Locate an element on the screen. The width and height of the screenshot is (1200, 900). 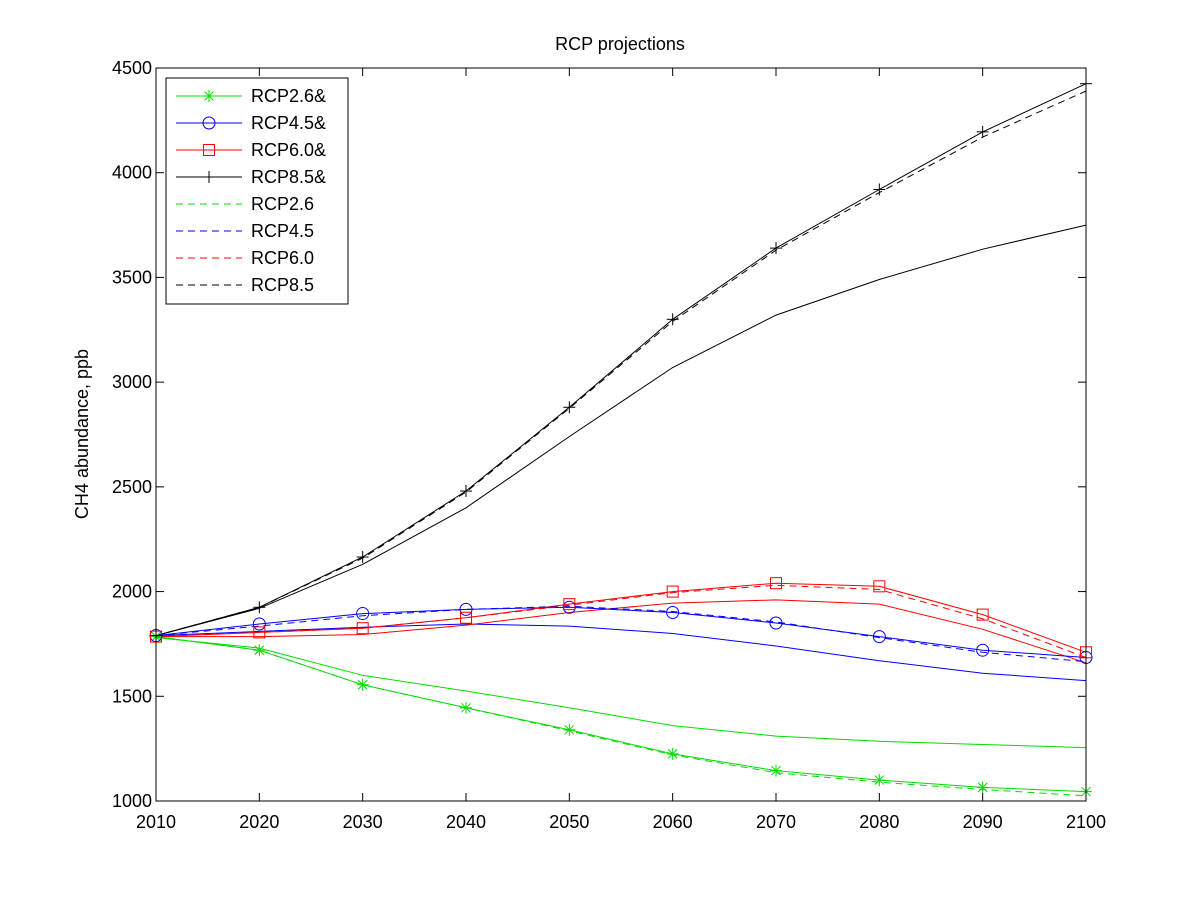
legend-label: RCP8.5 is located at coordinates (282, 285).